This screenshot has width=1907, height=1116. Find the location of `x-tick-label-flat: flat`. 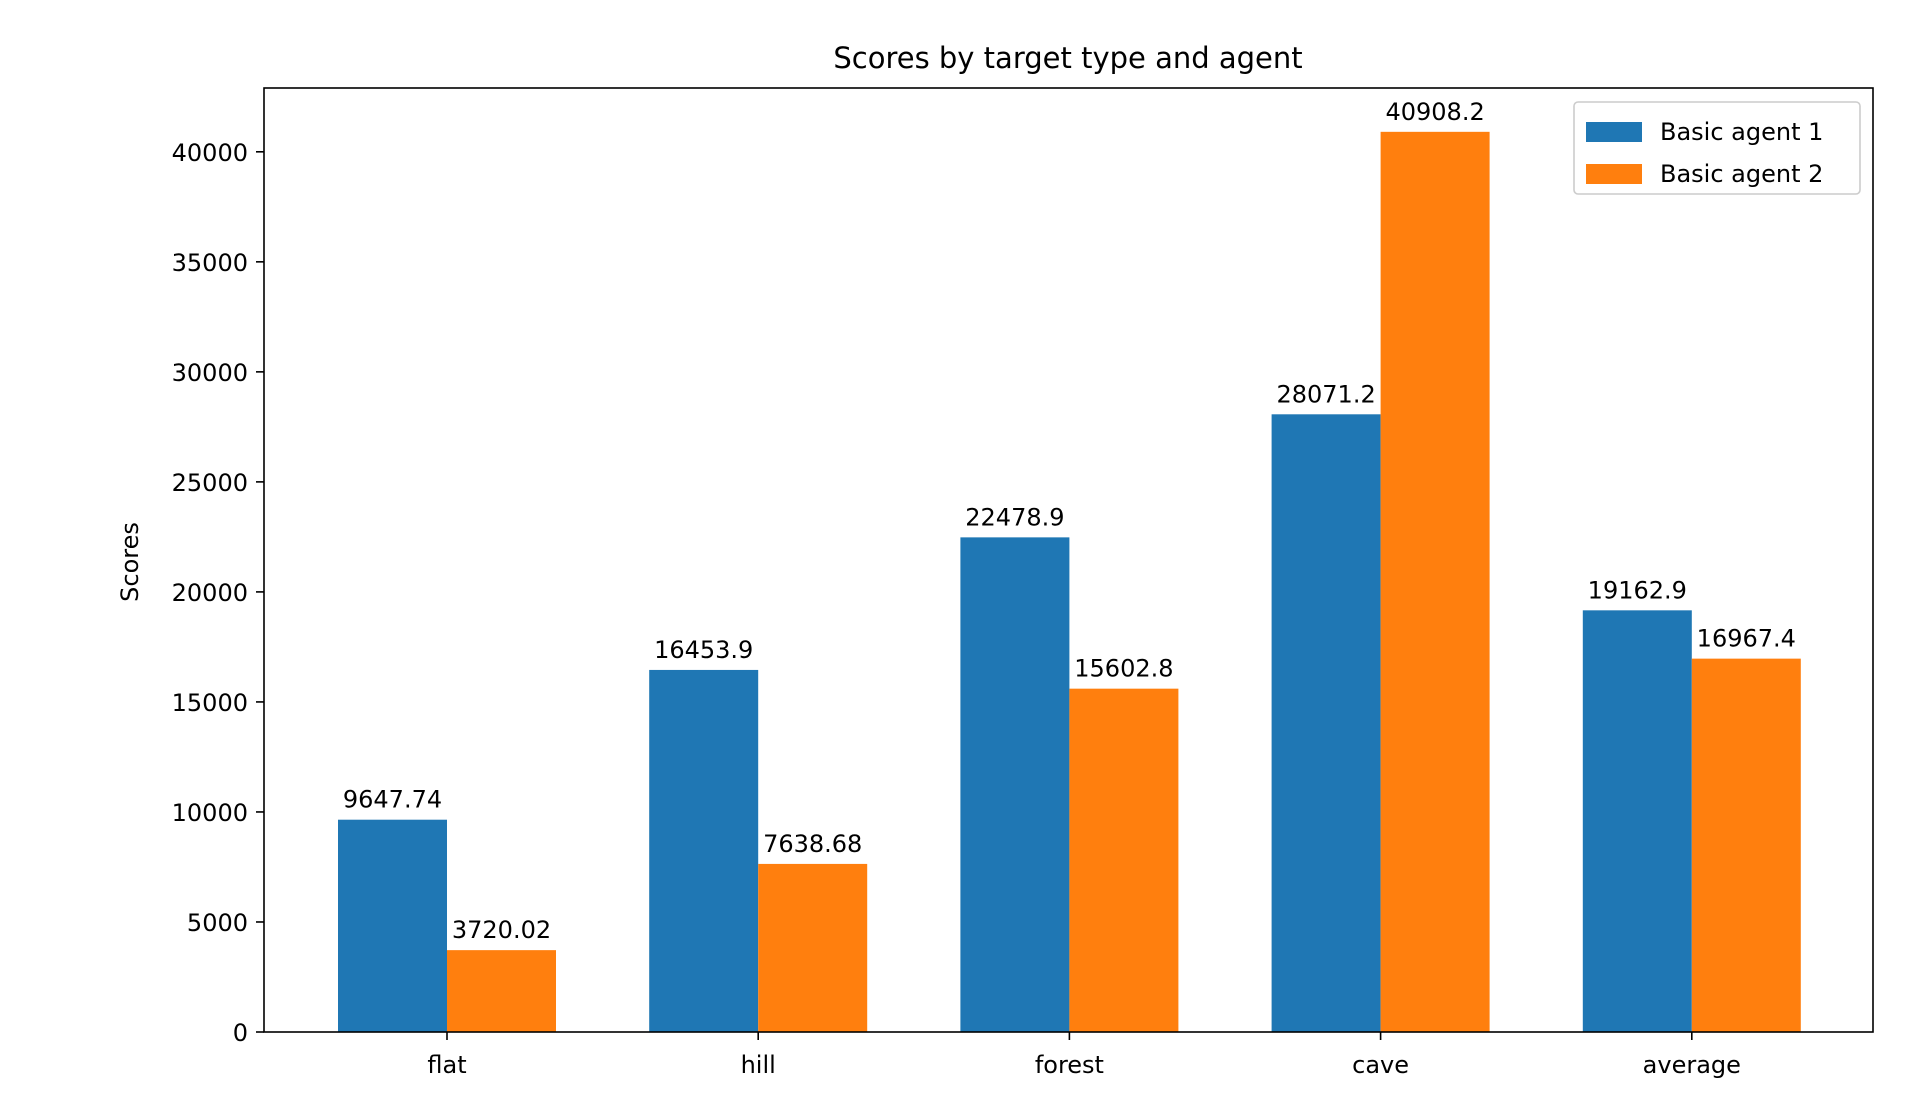

x-tick-label-flat: flat is located at coordinates (446, 1065).